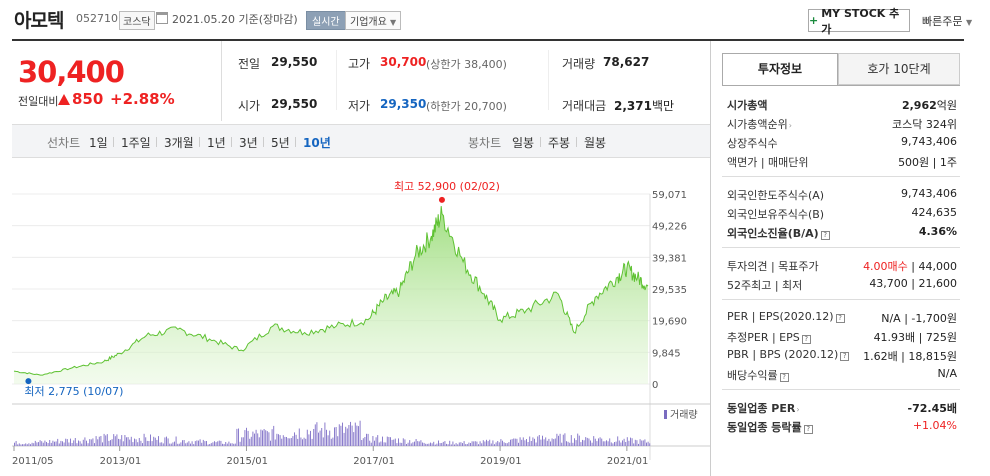 This screenshot has width=990, height=476. I want to click on price-box, so click(117, 81).